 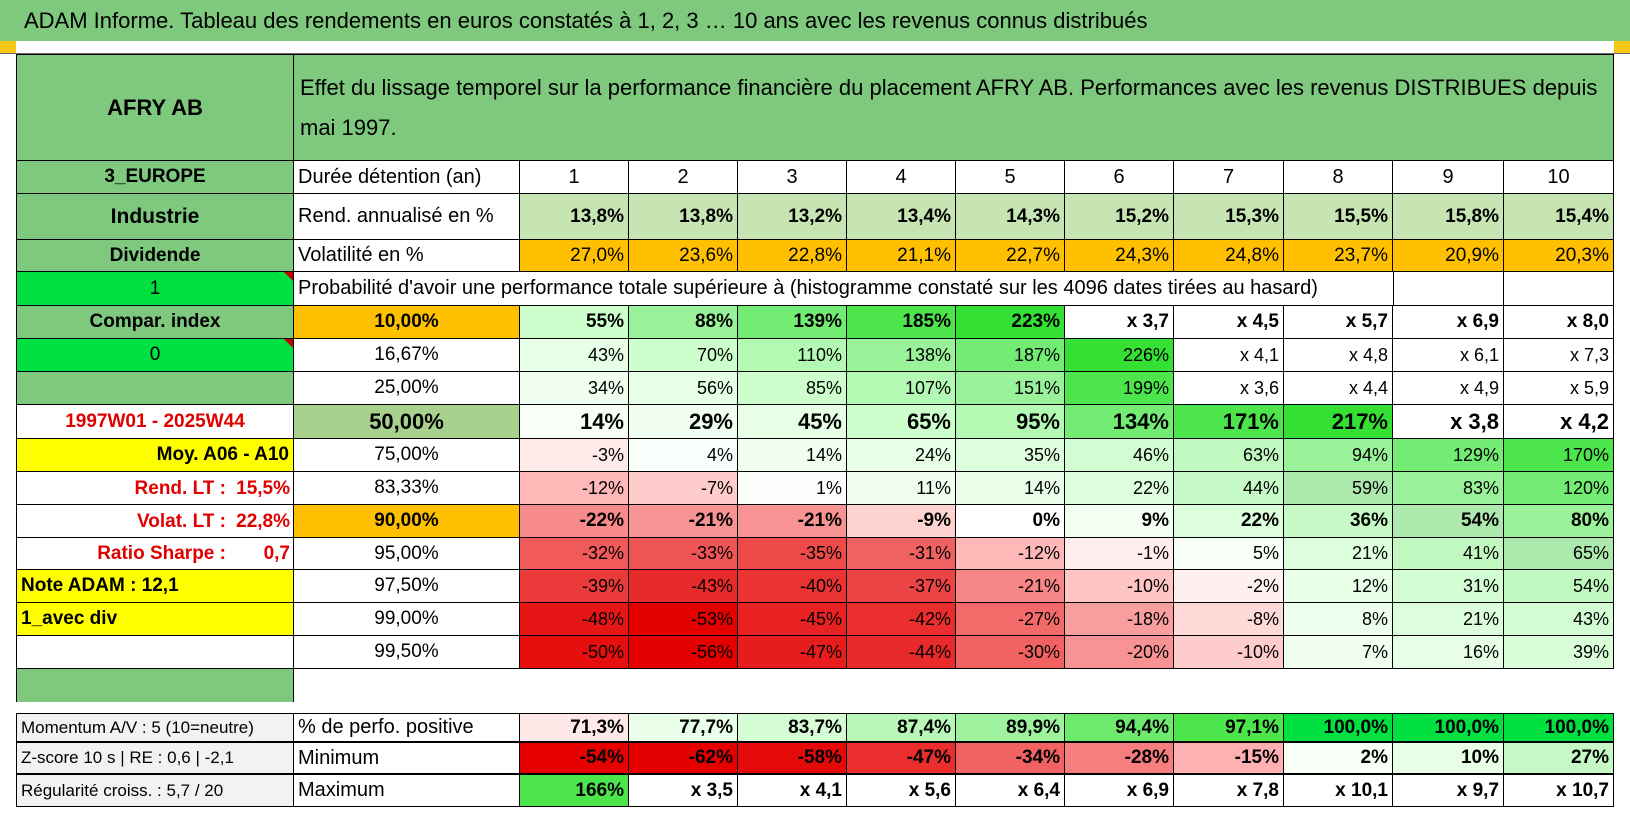 What do you see at coordinates (8, 47) in the screenshot?
I see `corner-marker-left` at bounding box center [8, 47].